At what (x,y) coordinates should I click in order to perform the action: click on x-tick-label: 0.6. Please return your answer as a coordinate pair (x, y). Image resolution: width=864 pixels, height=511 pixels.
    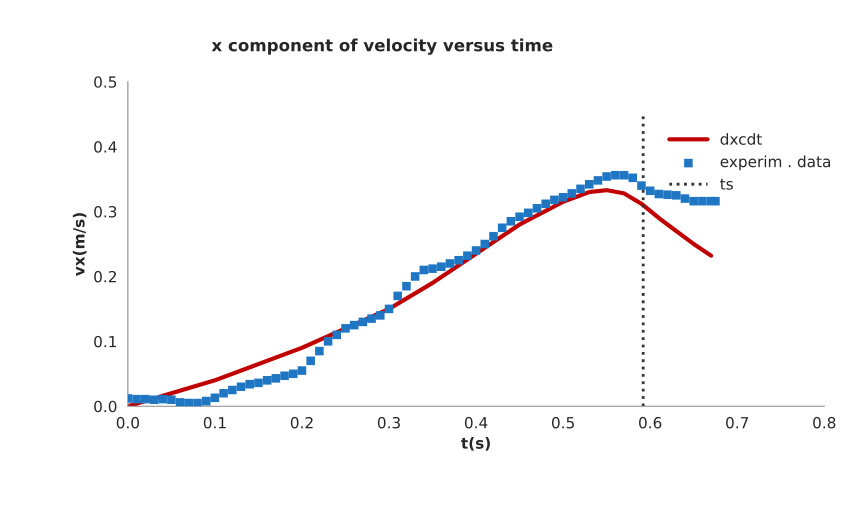
    Looking at the image, I should click on (650, 422).